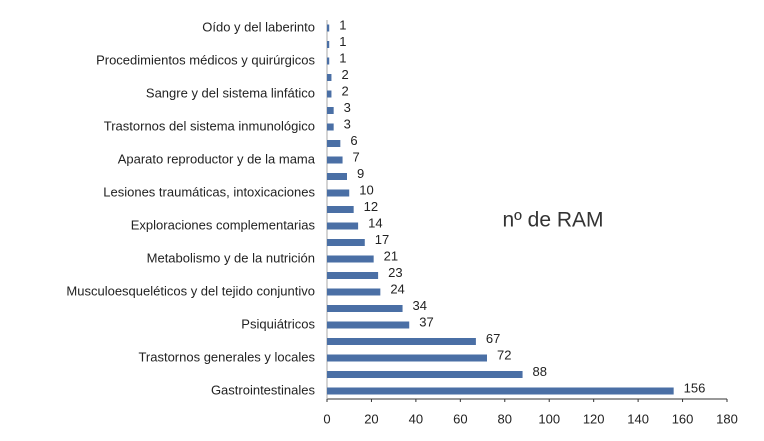  What do you see at coordinates (382, 239) in the screenshot?
I see `value-label: 17` at bounding box center [382, 239].